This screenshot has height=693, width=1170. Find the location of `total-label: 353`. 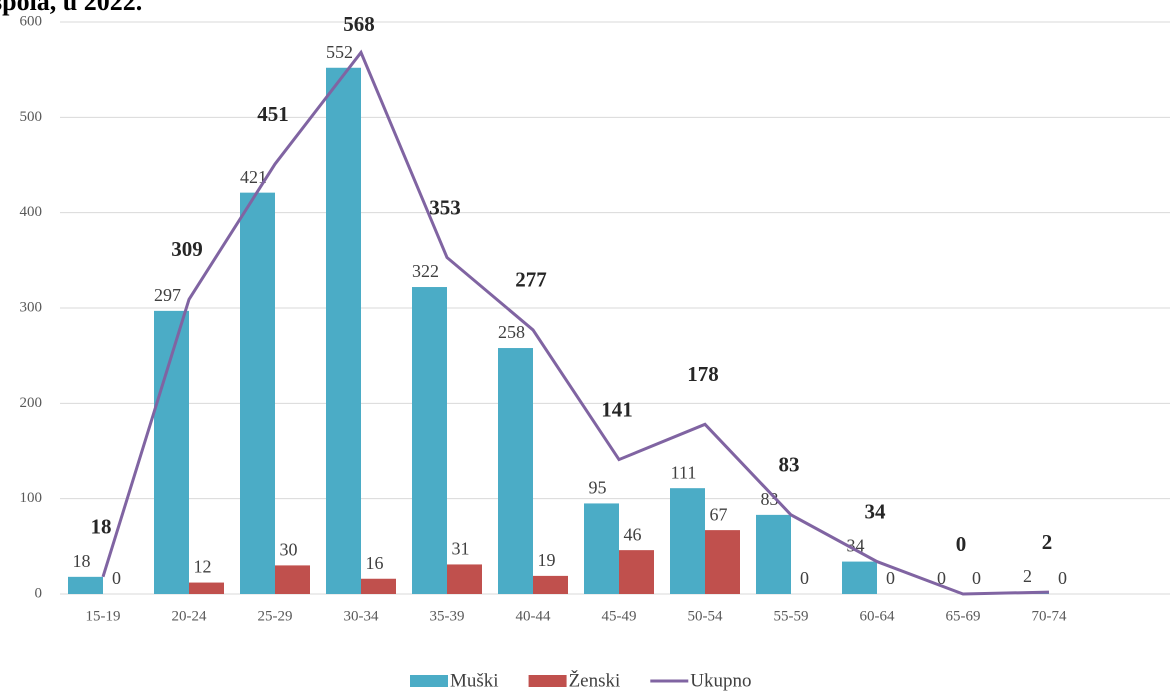

total-label: 353 is located at coordinates (445, 207).